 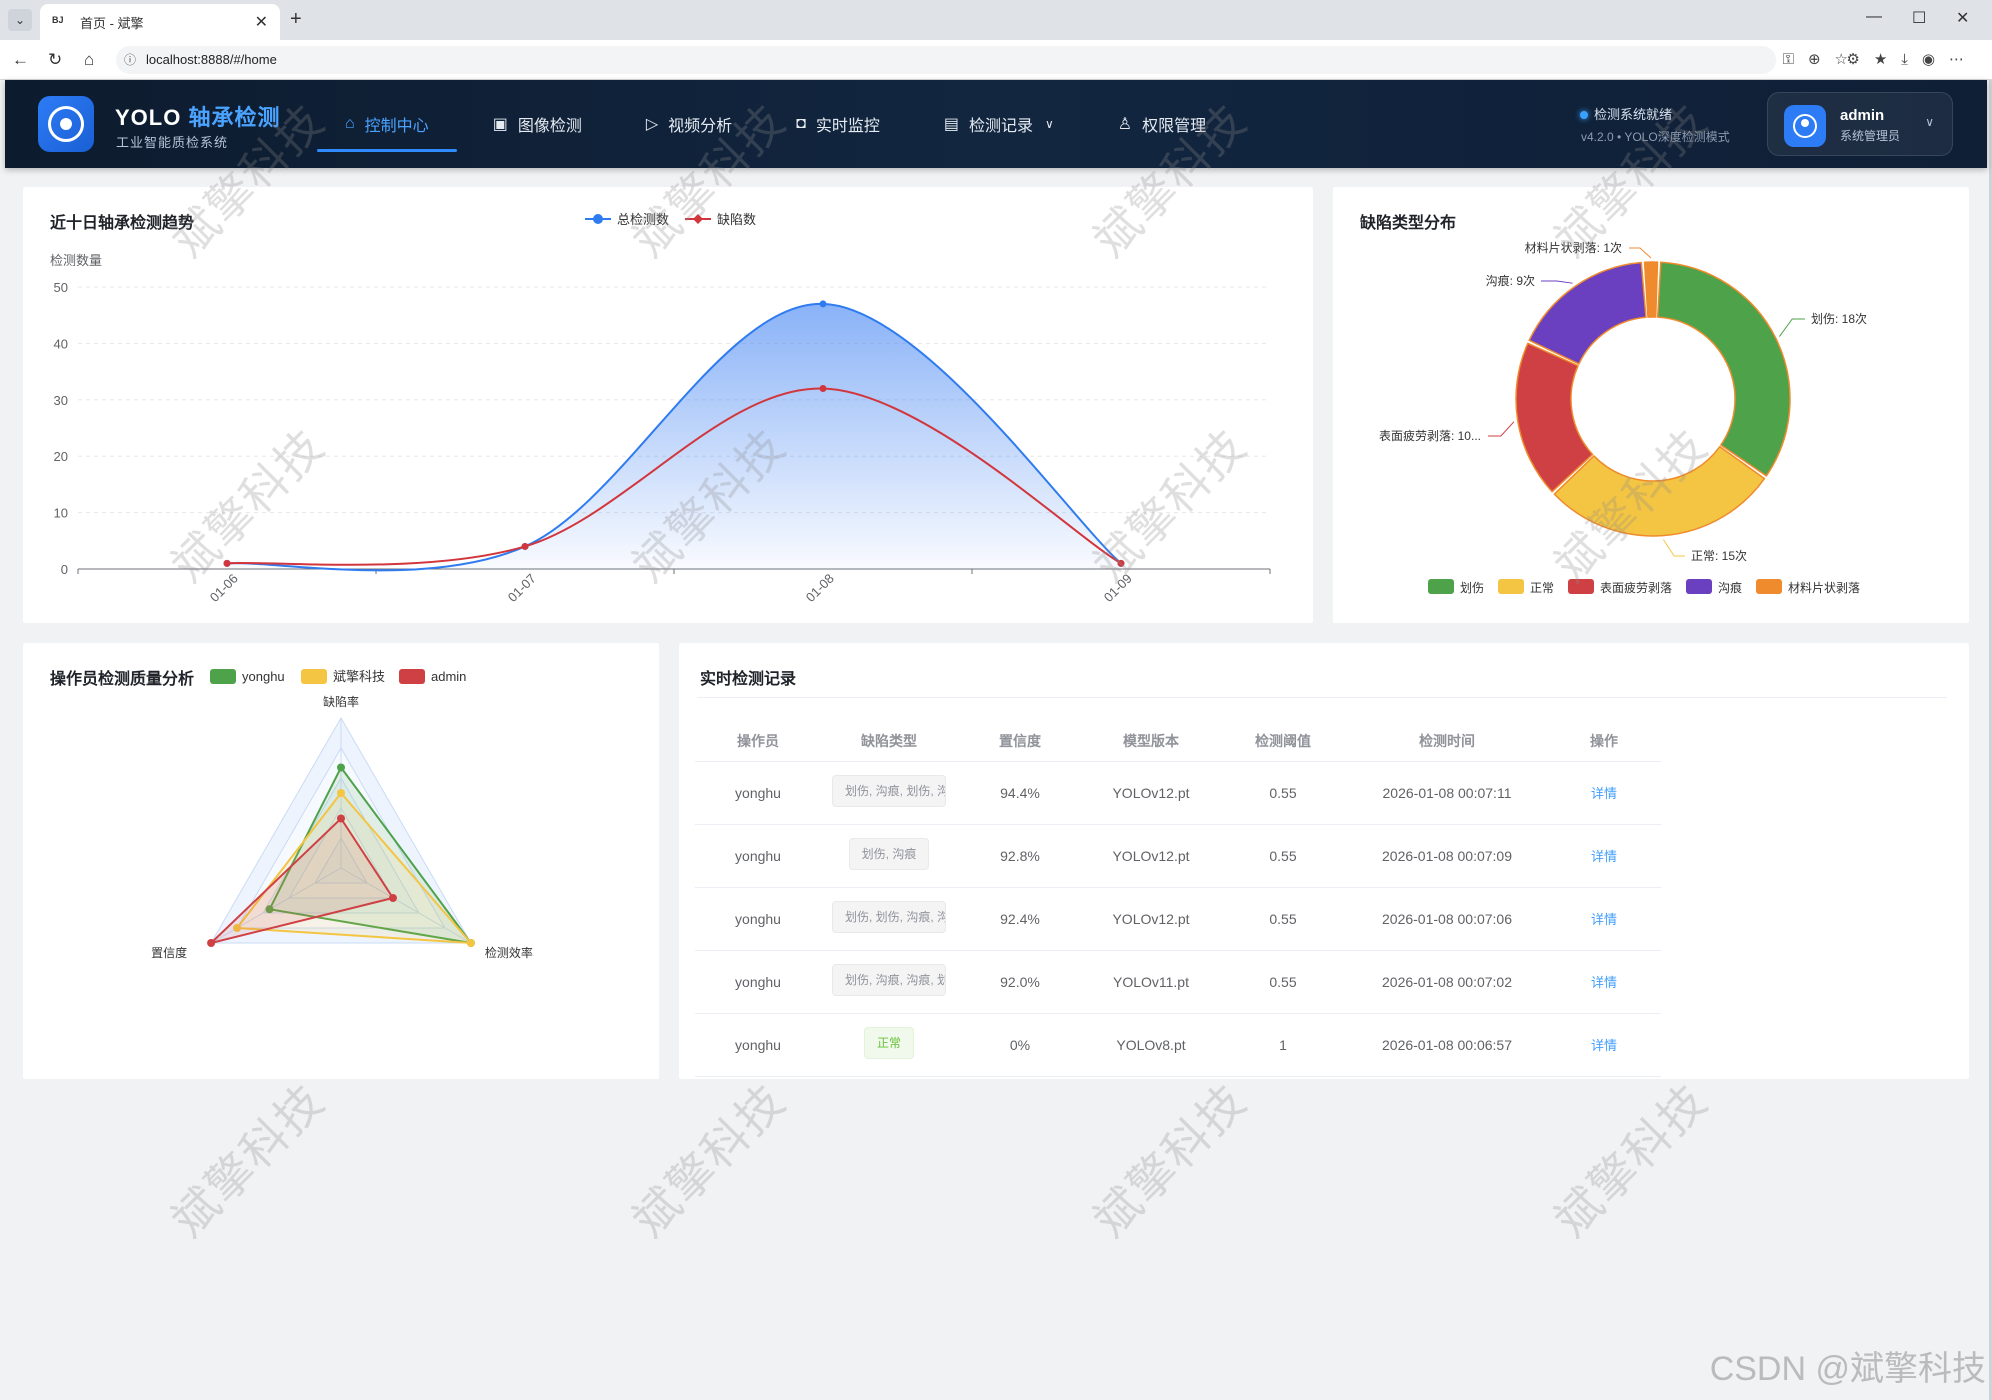 I want to click on confidence-cell: 94.4%, so click(x=1020, y=793).